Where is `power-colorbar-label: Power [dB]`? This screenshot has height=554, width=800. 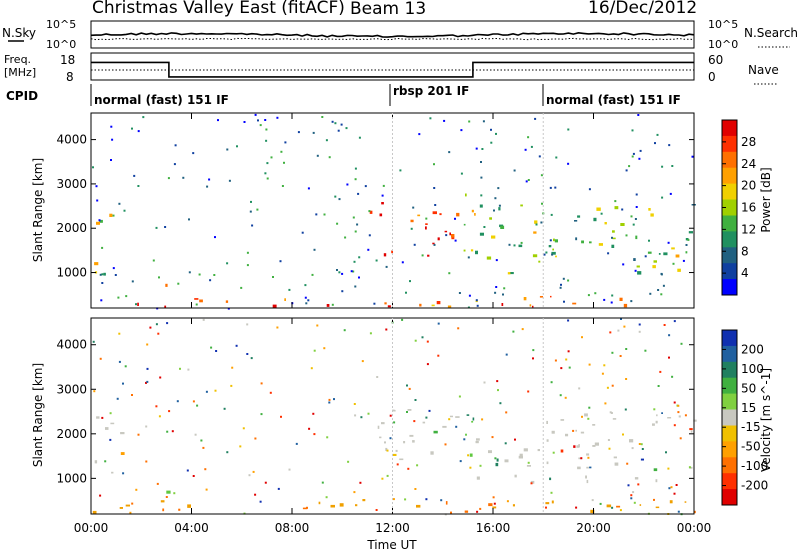 power-colorbar-label: Power [dB] is located at coordinates (766, 199).